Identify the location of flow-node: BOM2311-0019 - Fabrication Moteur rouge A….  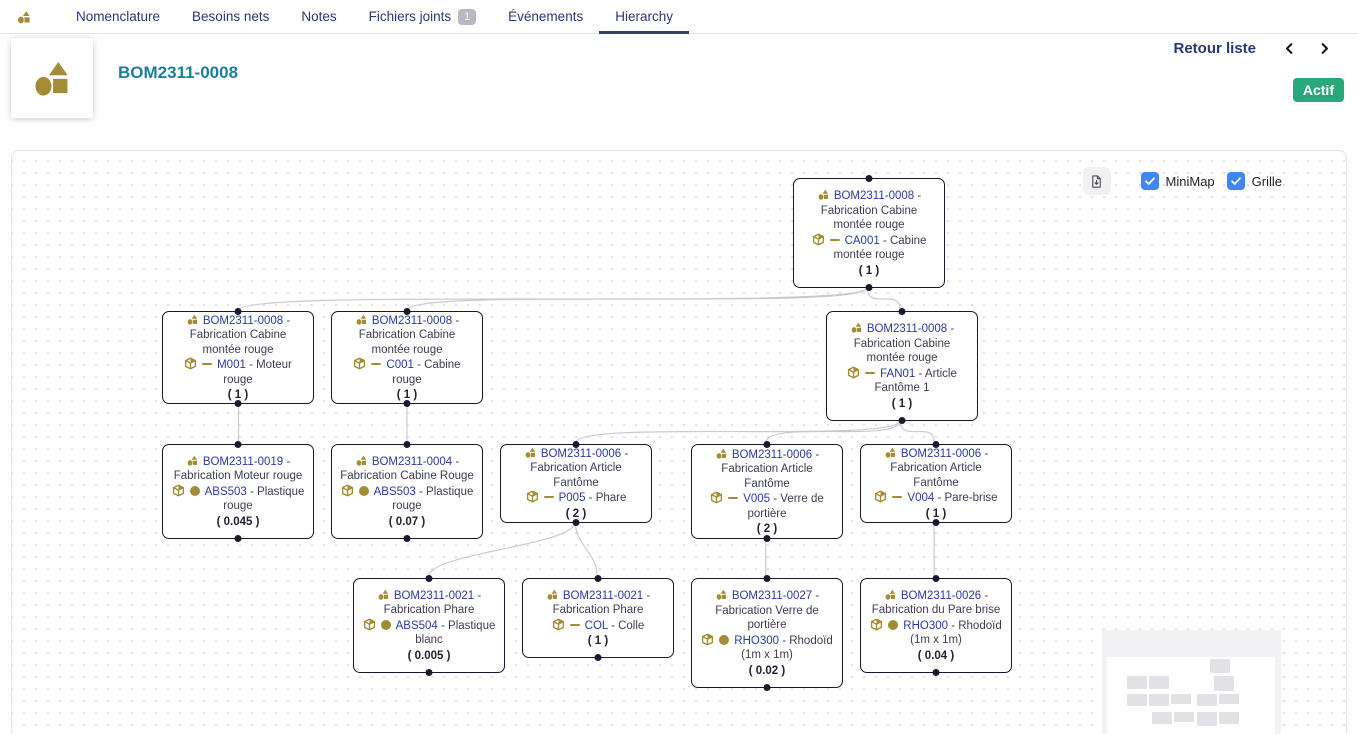
(238, 491).